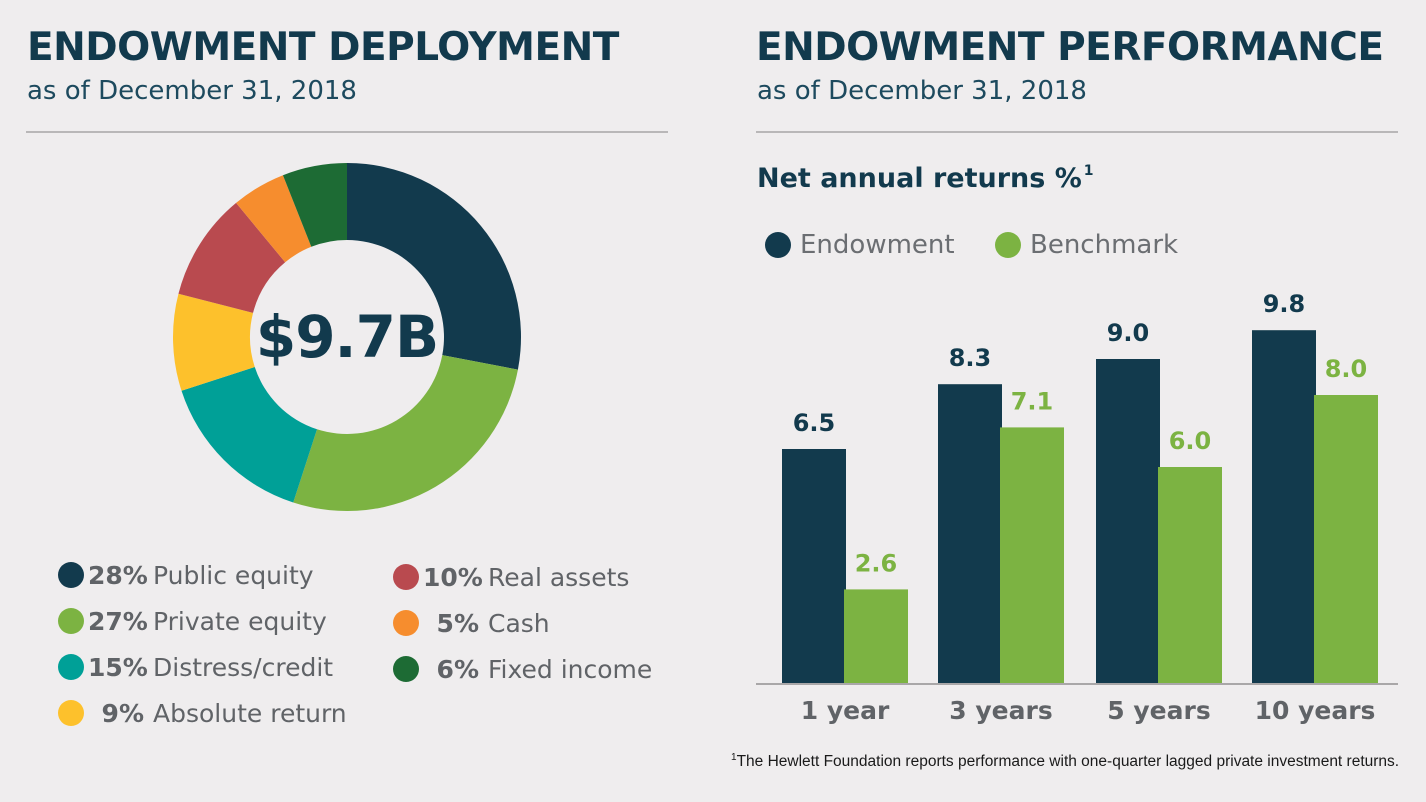 This screenshot has height=802, width=1426. I want to click on allocation-donut-chart, so click(347, 337).